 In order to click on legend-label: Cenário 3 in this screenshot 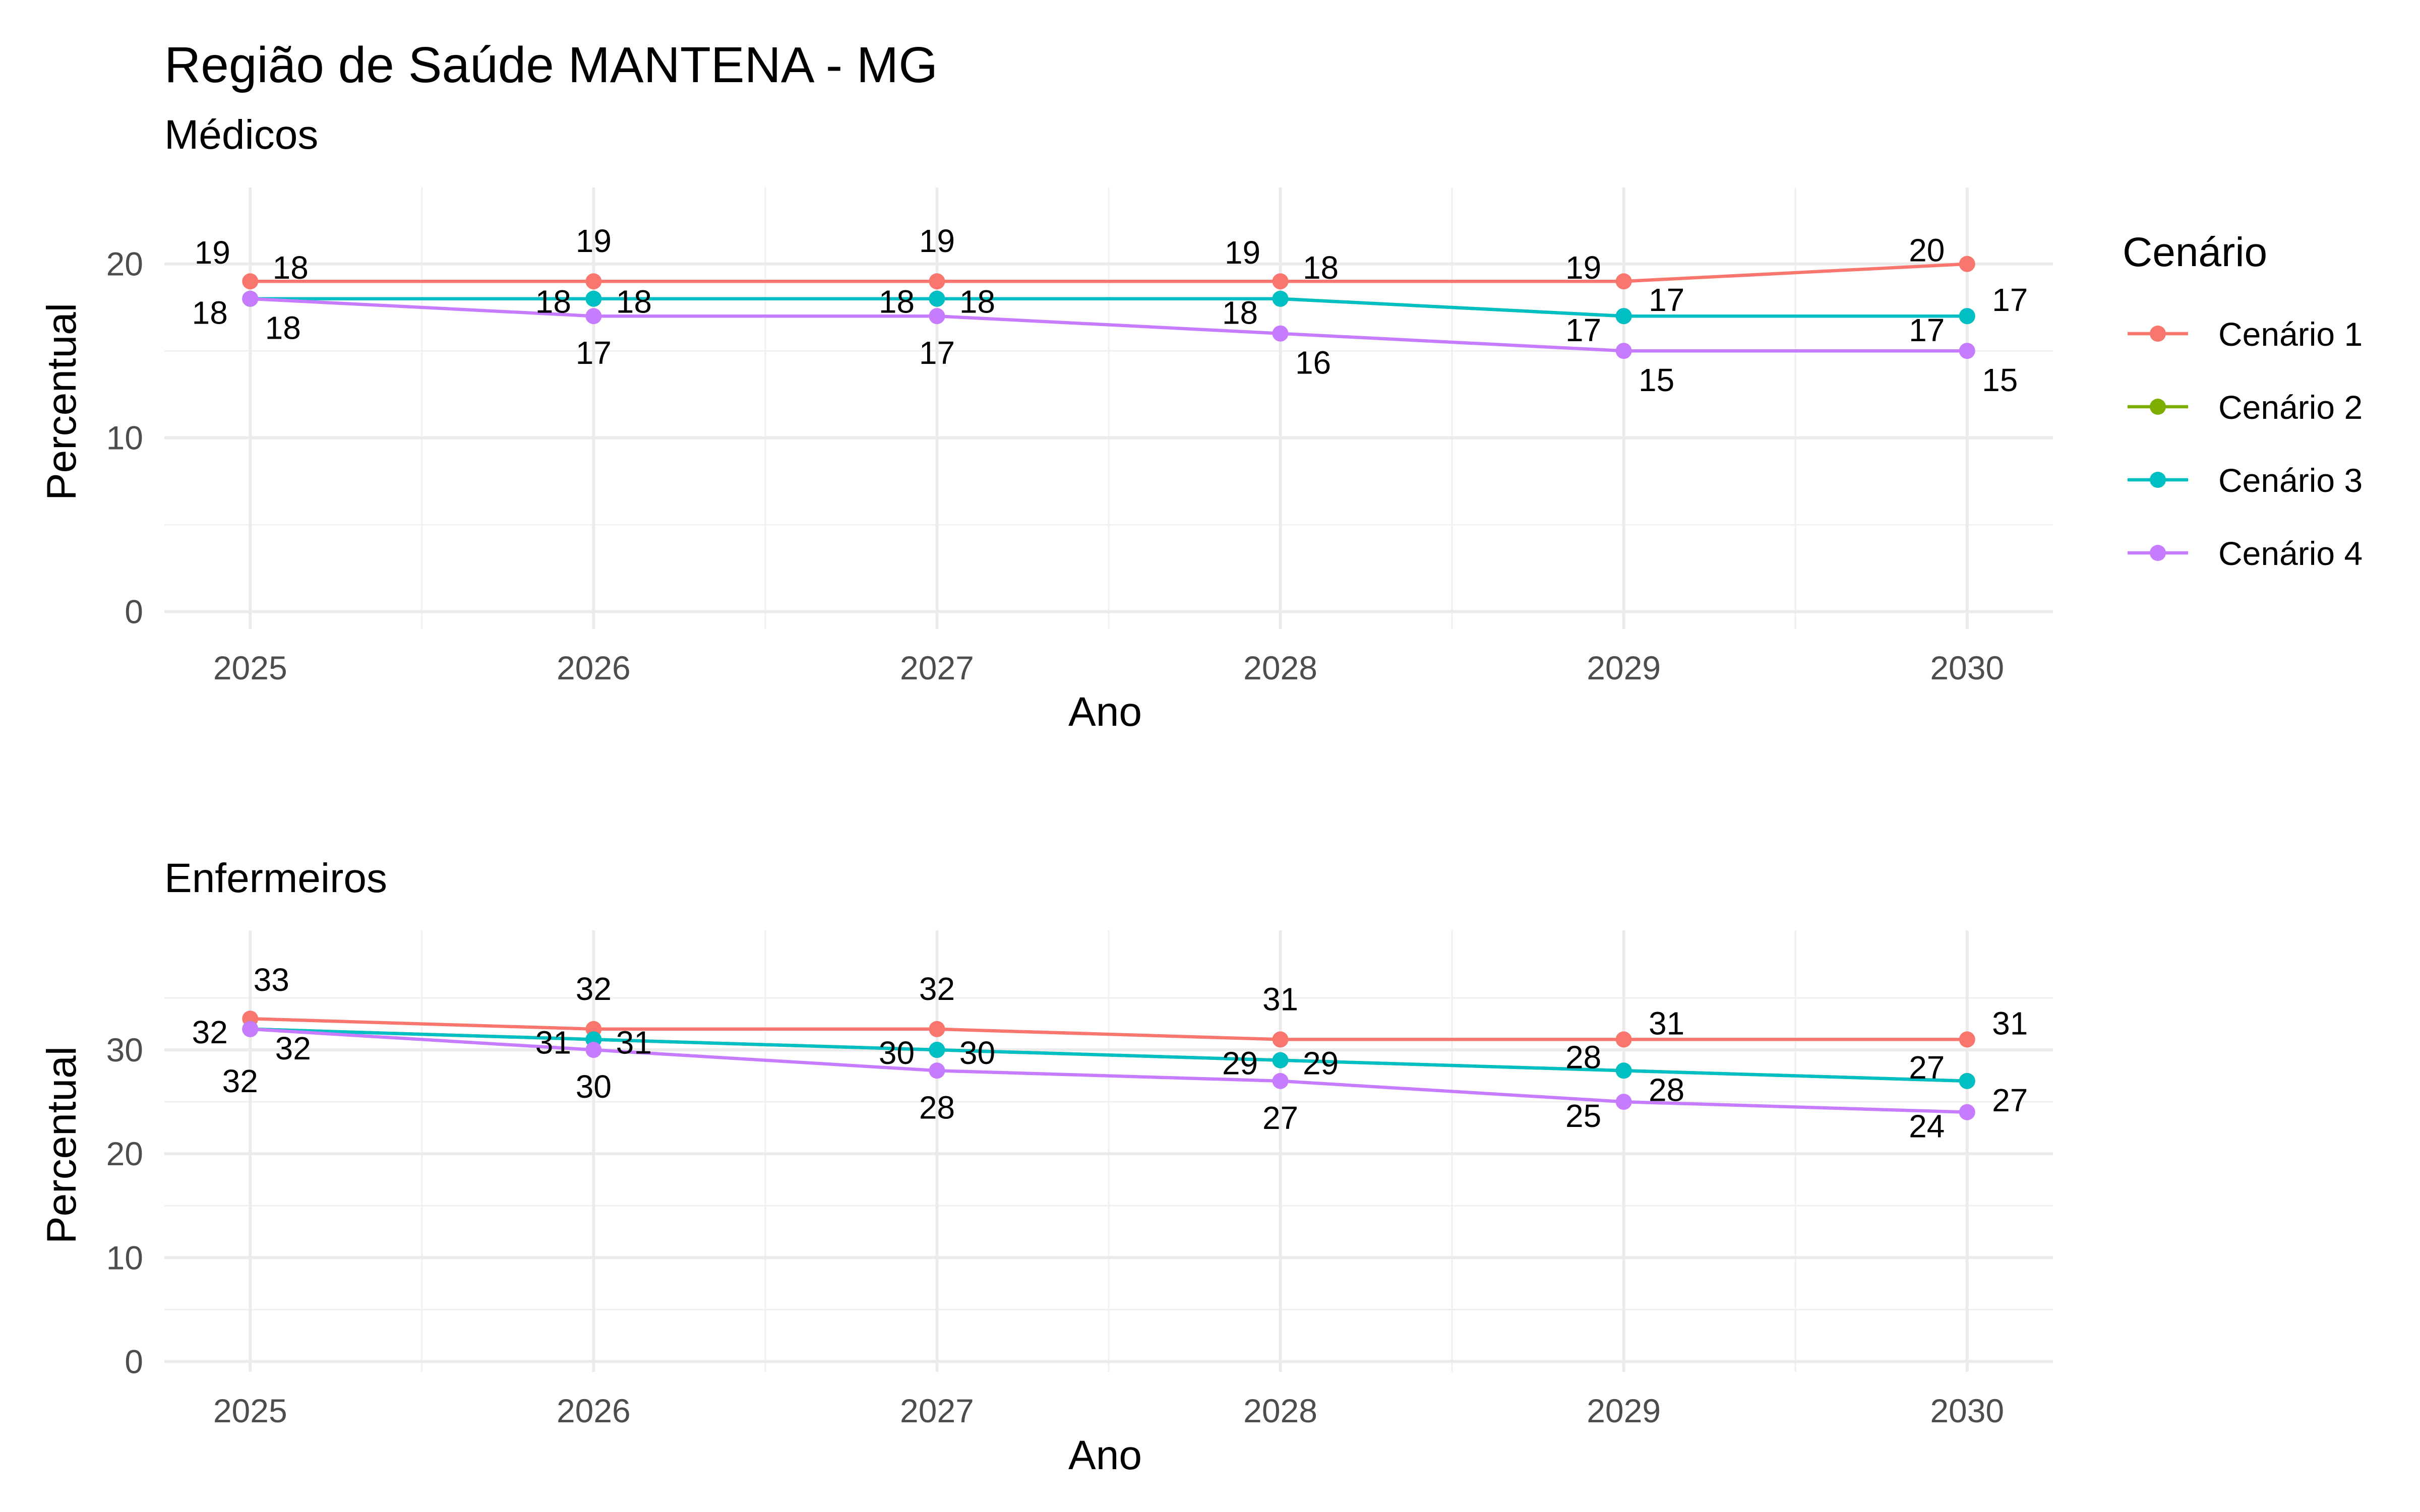, I will do `click(2290, 480)`.